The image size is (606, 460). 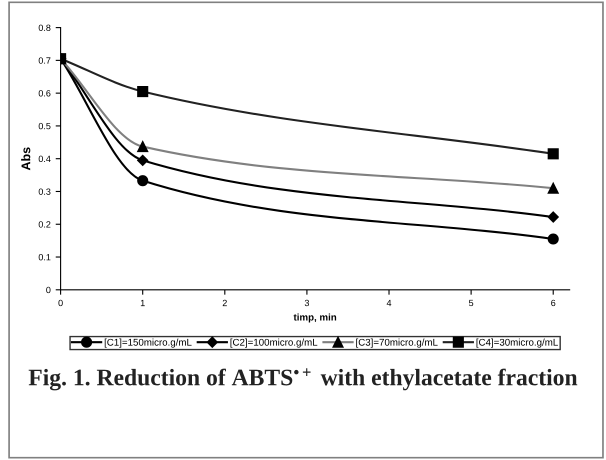 I want to click on legend-label: [C2]=100micro.g/mL, so click(x=274, y=343).